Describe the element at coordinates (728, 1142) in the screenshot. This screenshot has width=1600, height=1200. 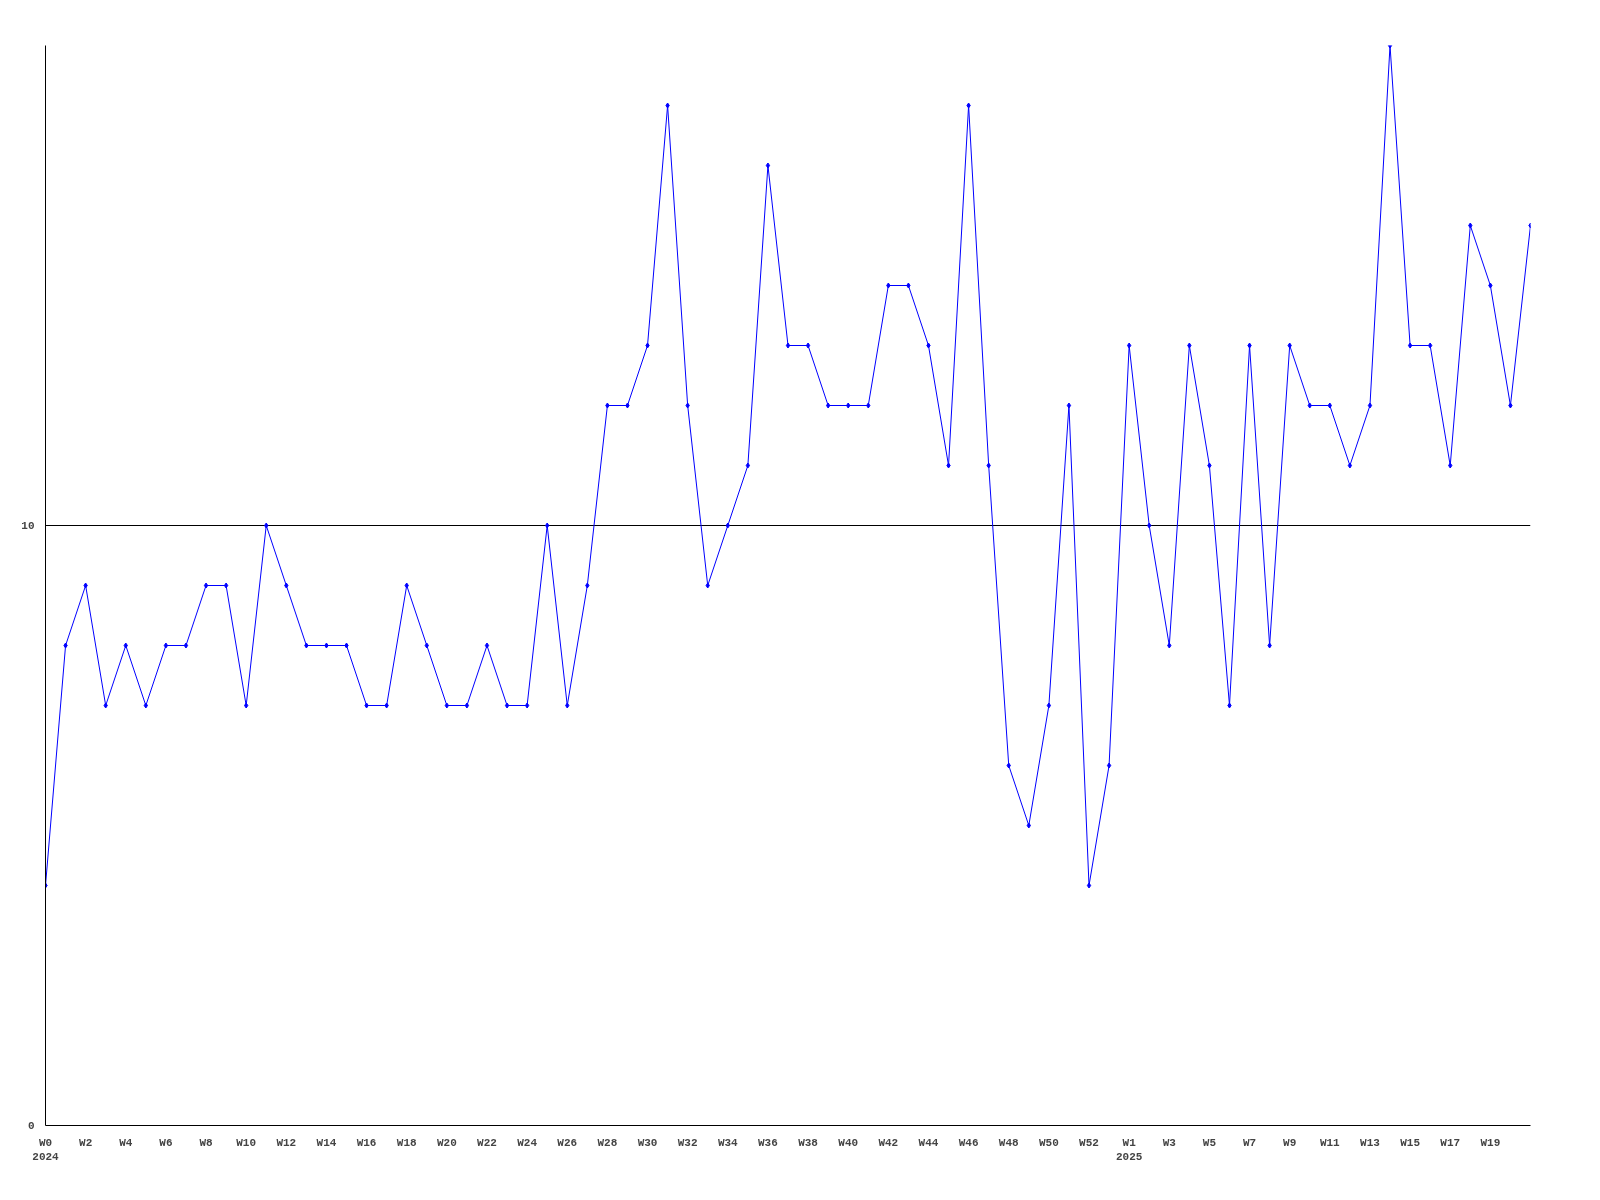
I see `x-tick-label: W34` at that location.